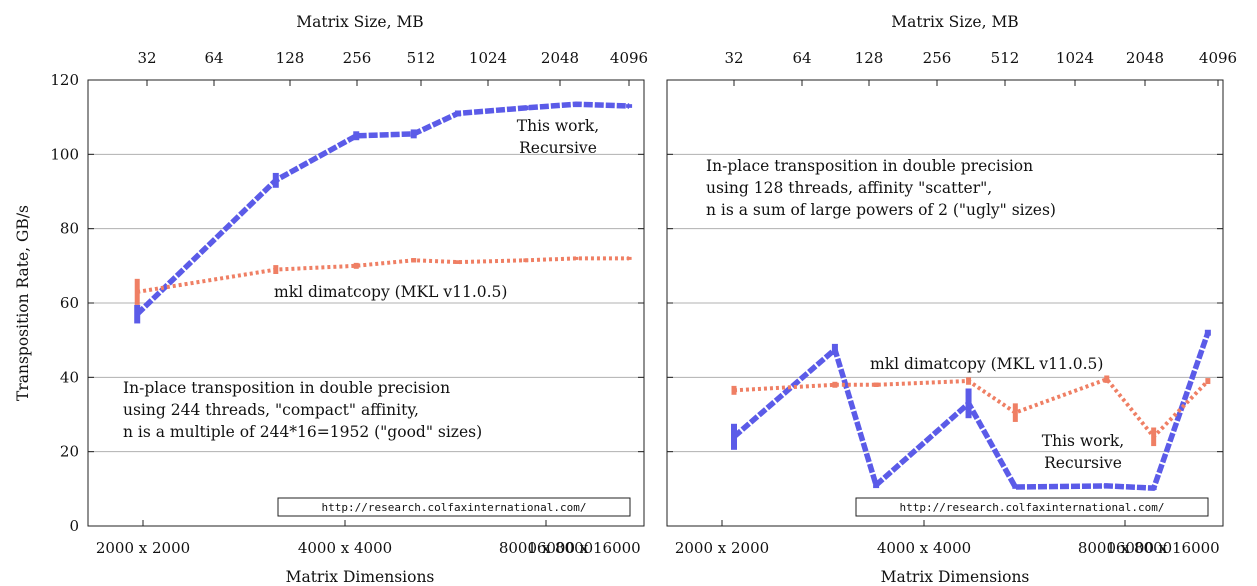 The height and width of the screenshot is (586, 1257). Describe the element at coordinates (271, 410) in the screenshot. I see `annotation-line-2: using 244 threads, "compact" affinity,` at that location.